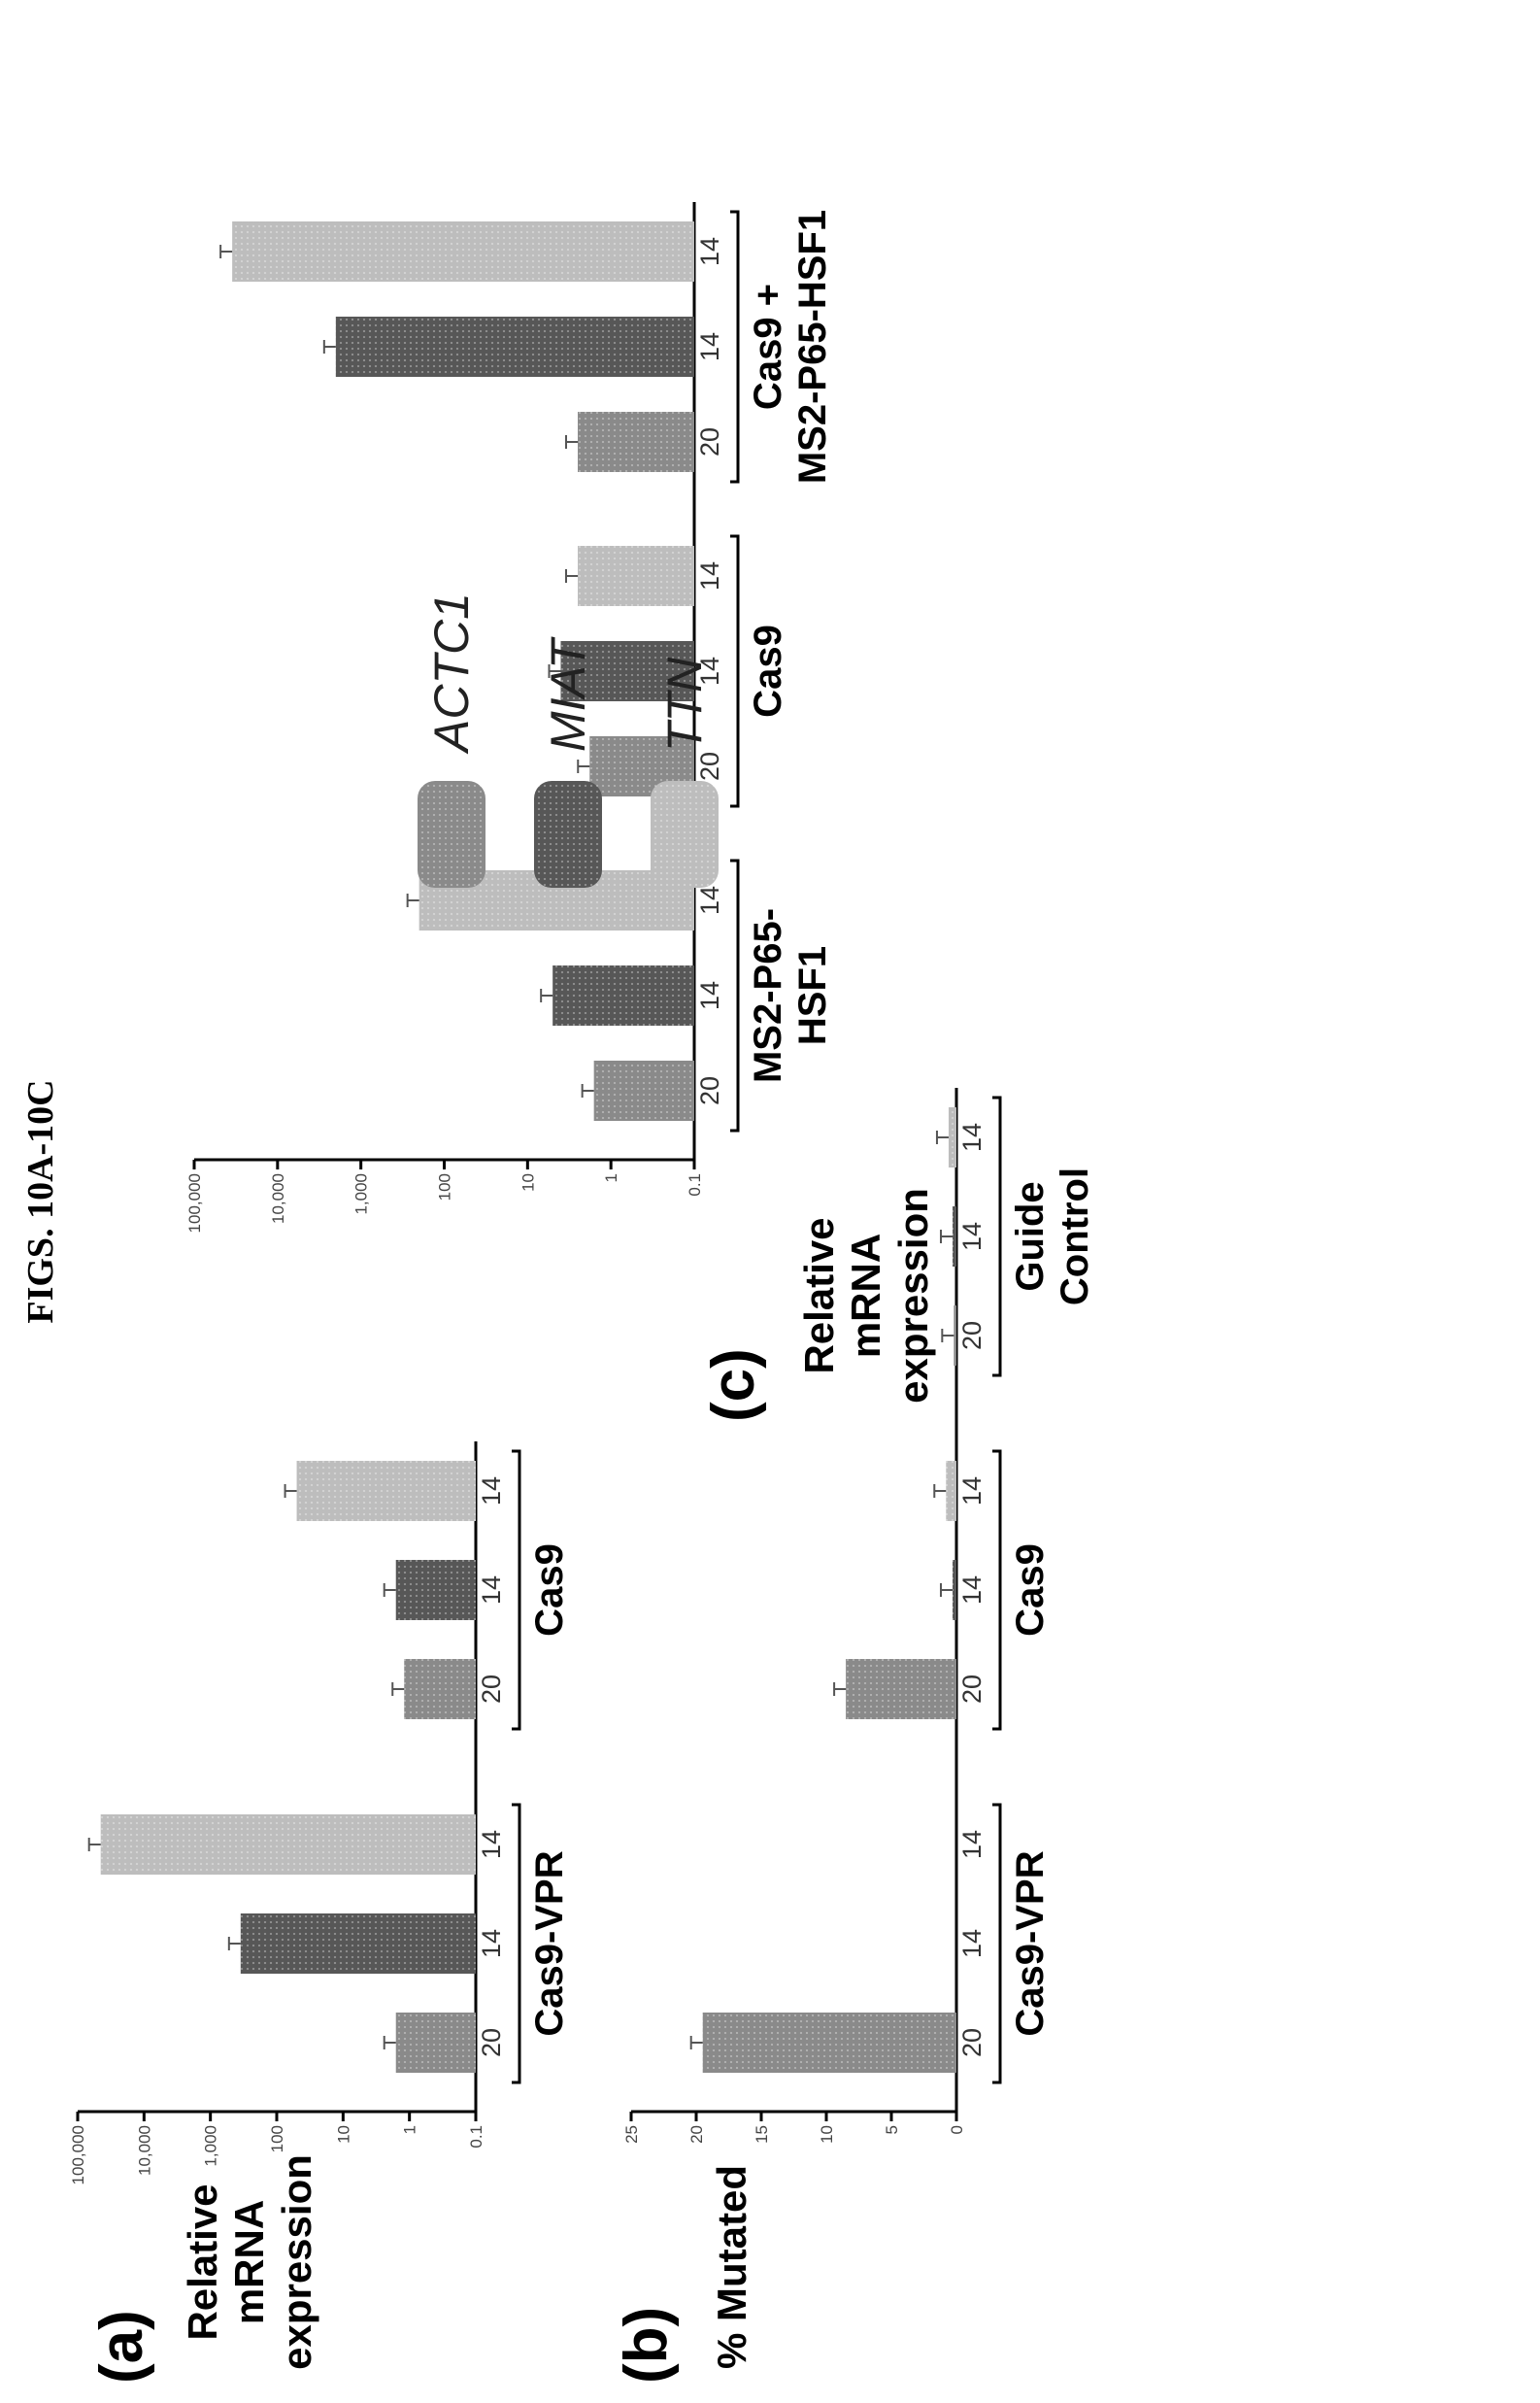 This screenshot has width=1540, height=2403. Describe the element at coordinates (568, 834) in the screenshot. I see `legend-swatch-miat` at that location.